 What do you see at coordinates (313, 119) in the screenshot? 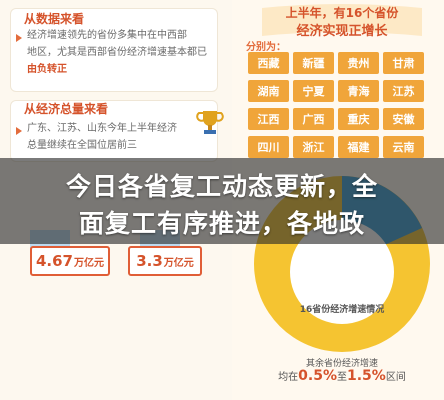
I see `province-cell: 广西` at bounding box center [313, 119].